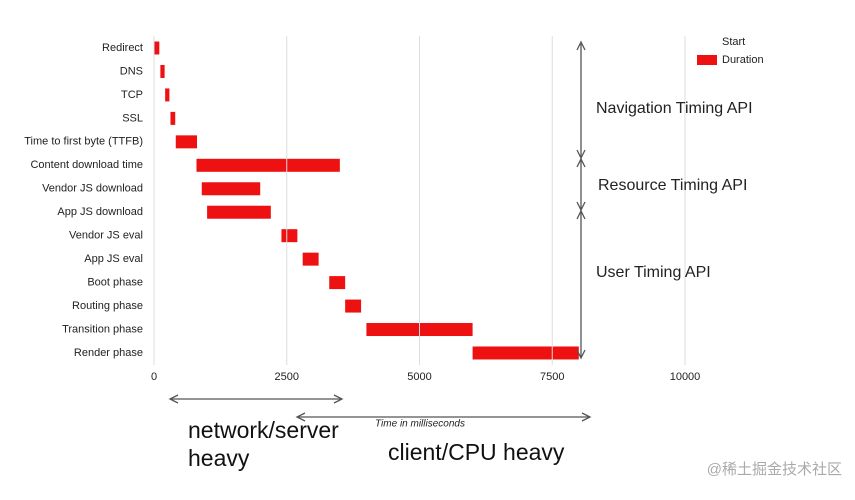 This screenshot has height=500, width=855. I want to click on y-tick-label: App JS download, so click(100, 212).